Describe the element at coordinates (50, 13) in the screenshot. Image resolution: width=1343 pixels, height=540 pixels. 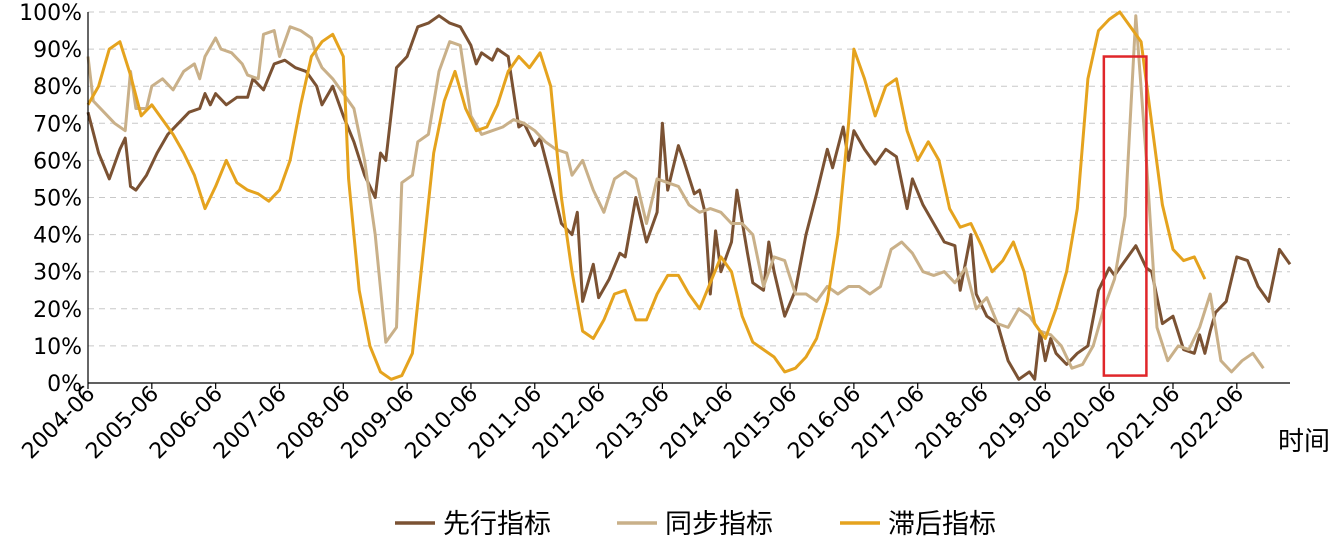
I see `y-tick-label: 100%` at that location.